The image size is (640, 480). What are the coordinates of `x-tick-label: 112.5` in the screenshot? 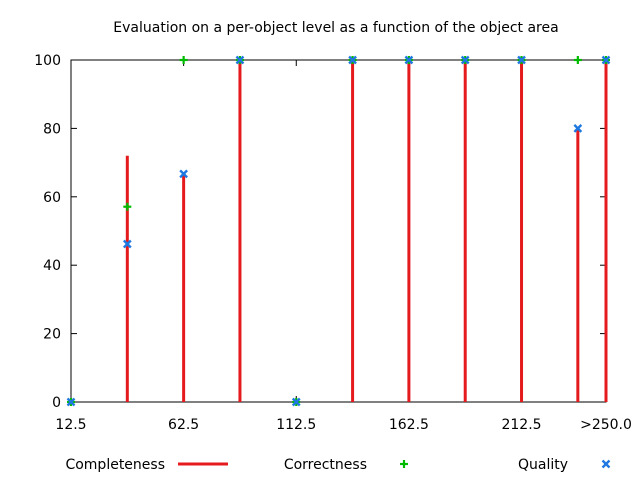 It's located at (296, 425).